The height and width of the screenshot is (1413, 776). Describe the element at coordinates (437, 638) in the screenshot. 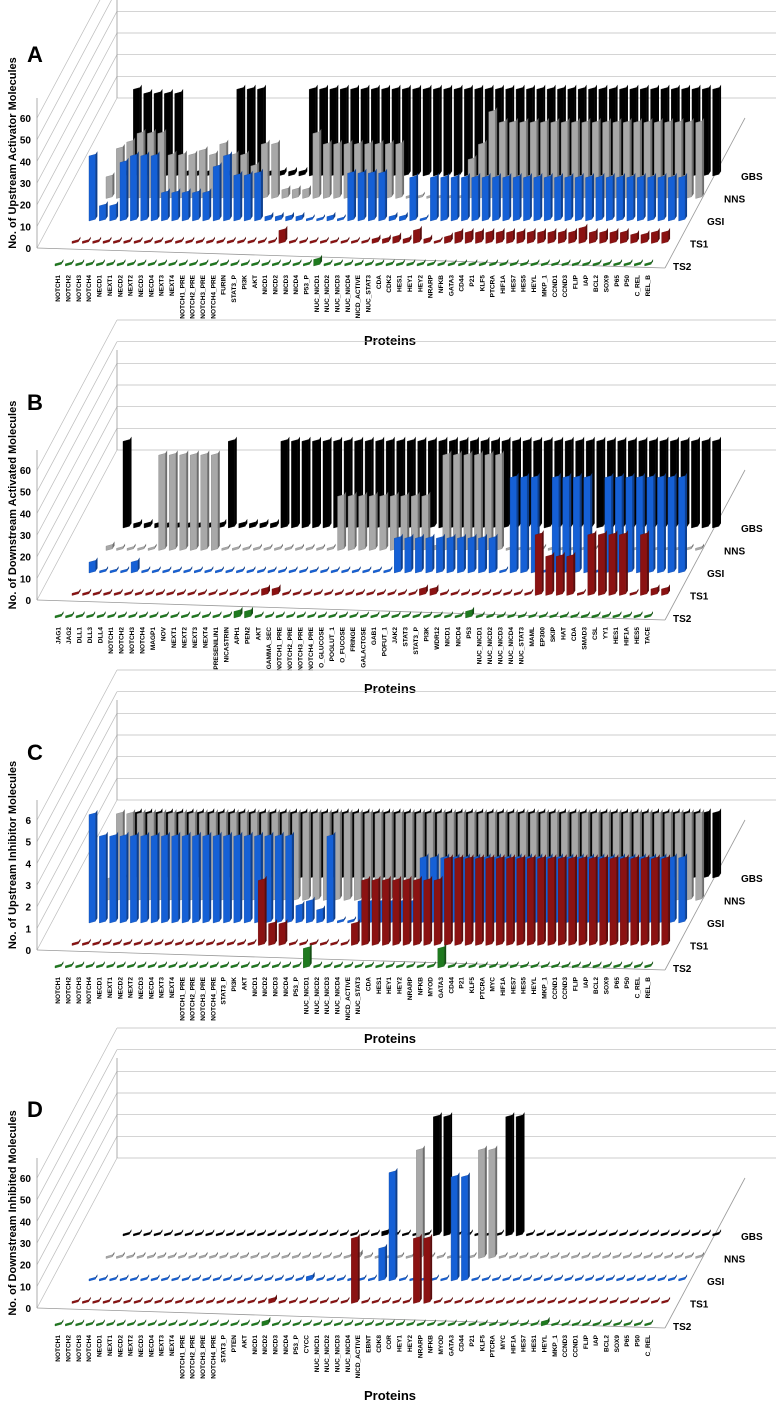

I see `x-tick-label: WDR12` at that location.